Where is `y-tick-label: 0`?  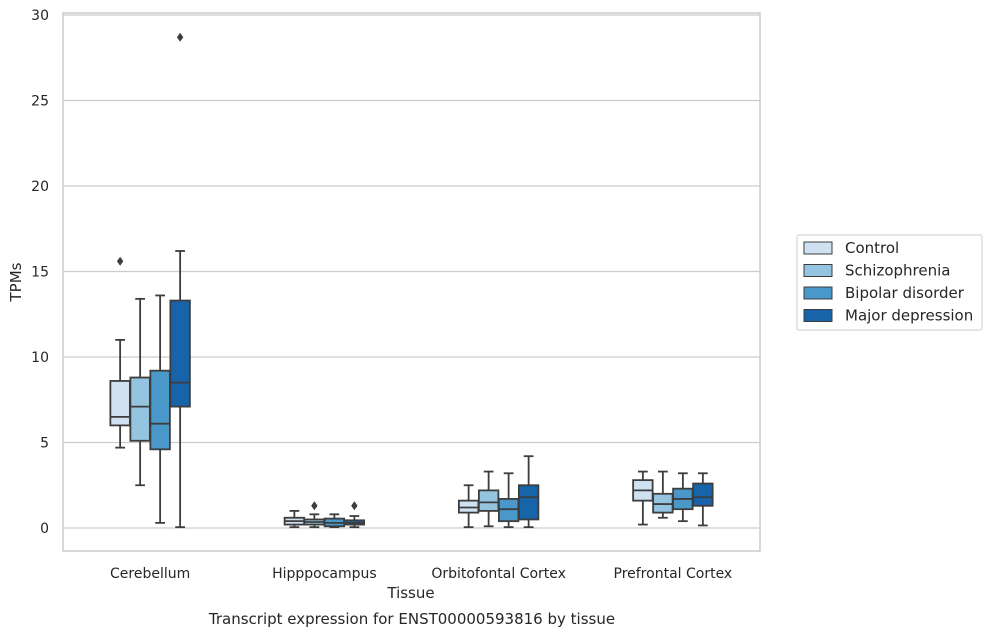 y-tick-label: 0 is located at coordinates (44, 529).